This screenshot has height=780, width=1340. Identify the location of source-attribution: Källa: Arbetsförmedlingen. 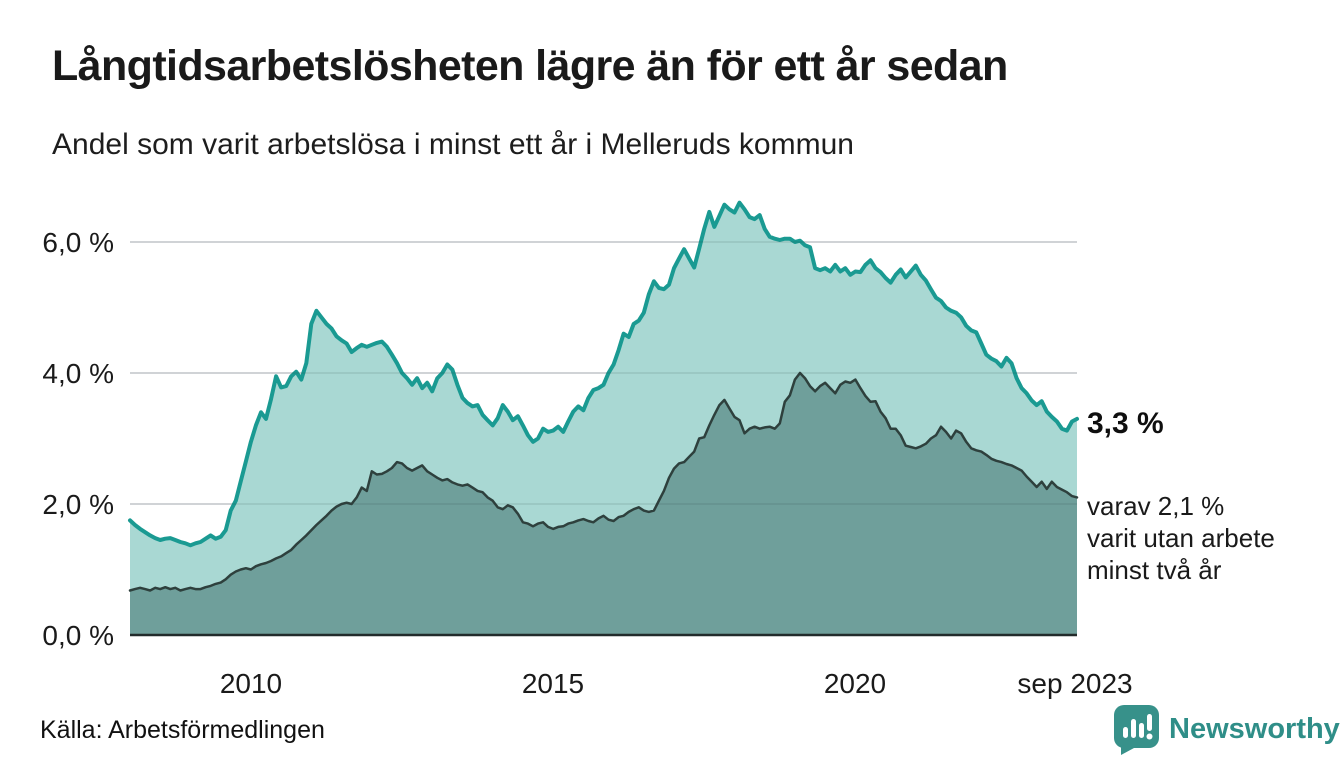
(182, 730).